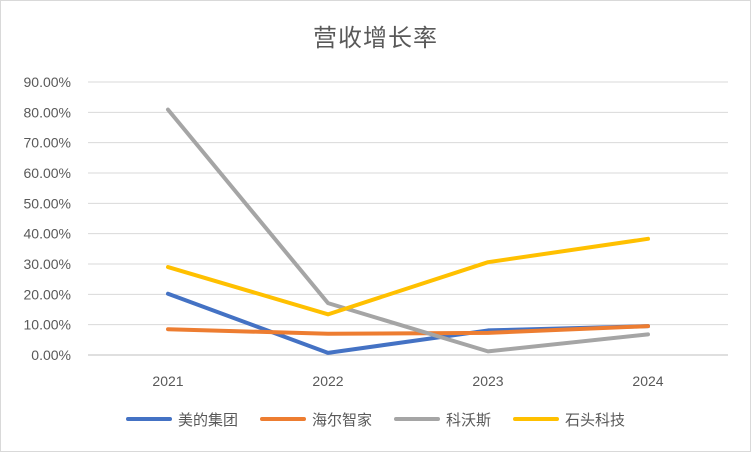 The width and height of the screenshot is (751, 452). What do you see at coordinates (407, 381) in the screenshot?
I see `x-axis-ticks: 2021 2022 2023 2024` at bounding box center [407, 381].